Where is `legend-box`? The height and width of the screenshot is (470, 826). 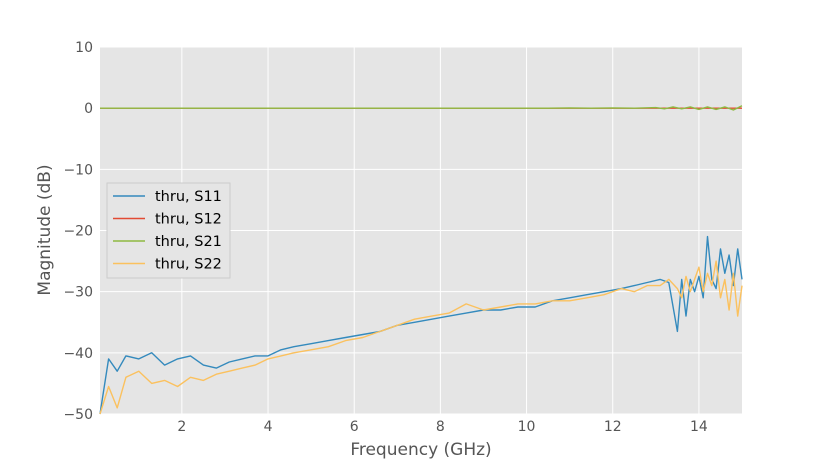
legend-box is located at coordinates (168, 230).